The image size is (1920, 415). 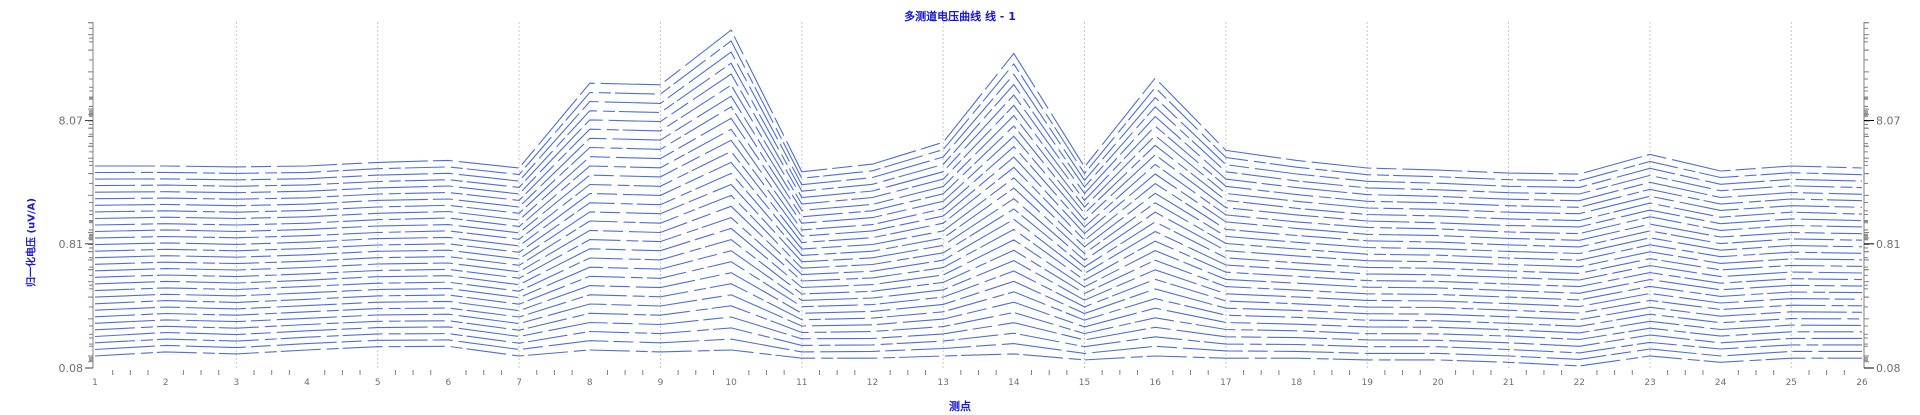 What do you see at coordinates (1721, 383) in the screenshot?
I see `x-tick-label: 24` at bounding box center [1721, 383].